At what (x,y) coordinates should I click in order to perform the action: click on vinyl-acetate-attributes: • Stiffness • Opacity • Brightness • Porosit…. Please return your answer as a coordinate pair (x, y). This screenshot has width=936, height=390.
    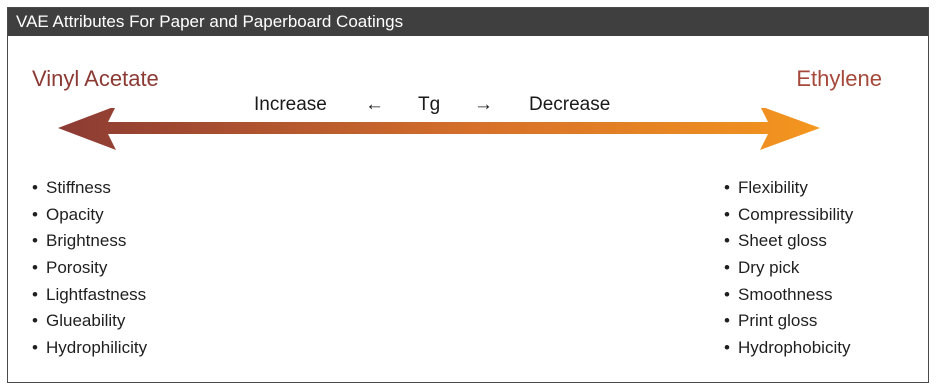
    Looking at the image, I should click on (89, 268).